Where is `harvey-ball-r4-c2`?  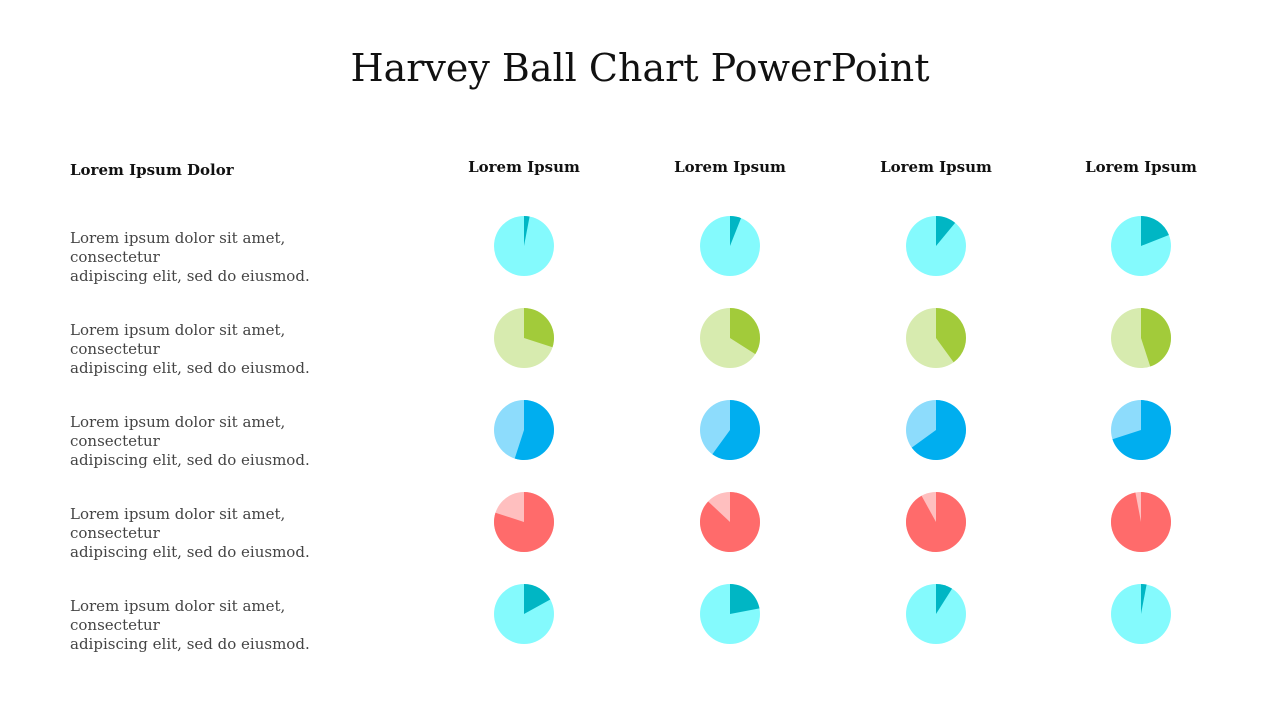
harvey-ball-r4-c2 is located at coordinates (730, 522).